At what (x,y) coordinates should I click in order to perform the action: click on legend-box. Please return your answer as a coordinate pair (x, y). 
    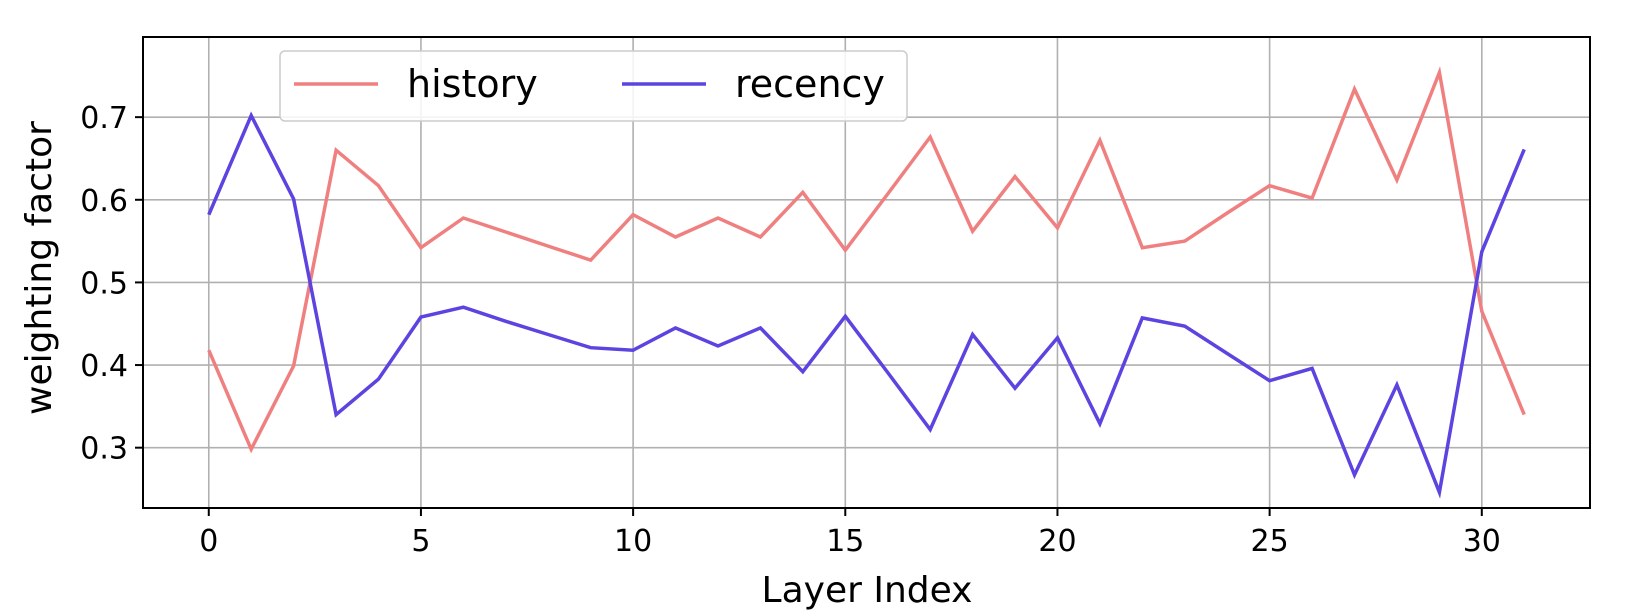
    Looking at the image, I should click on (593, 86).